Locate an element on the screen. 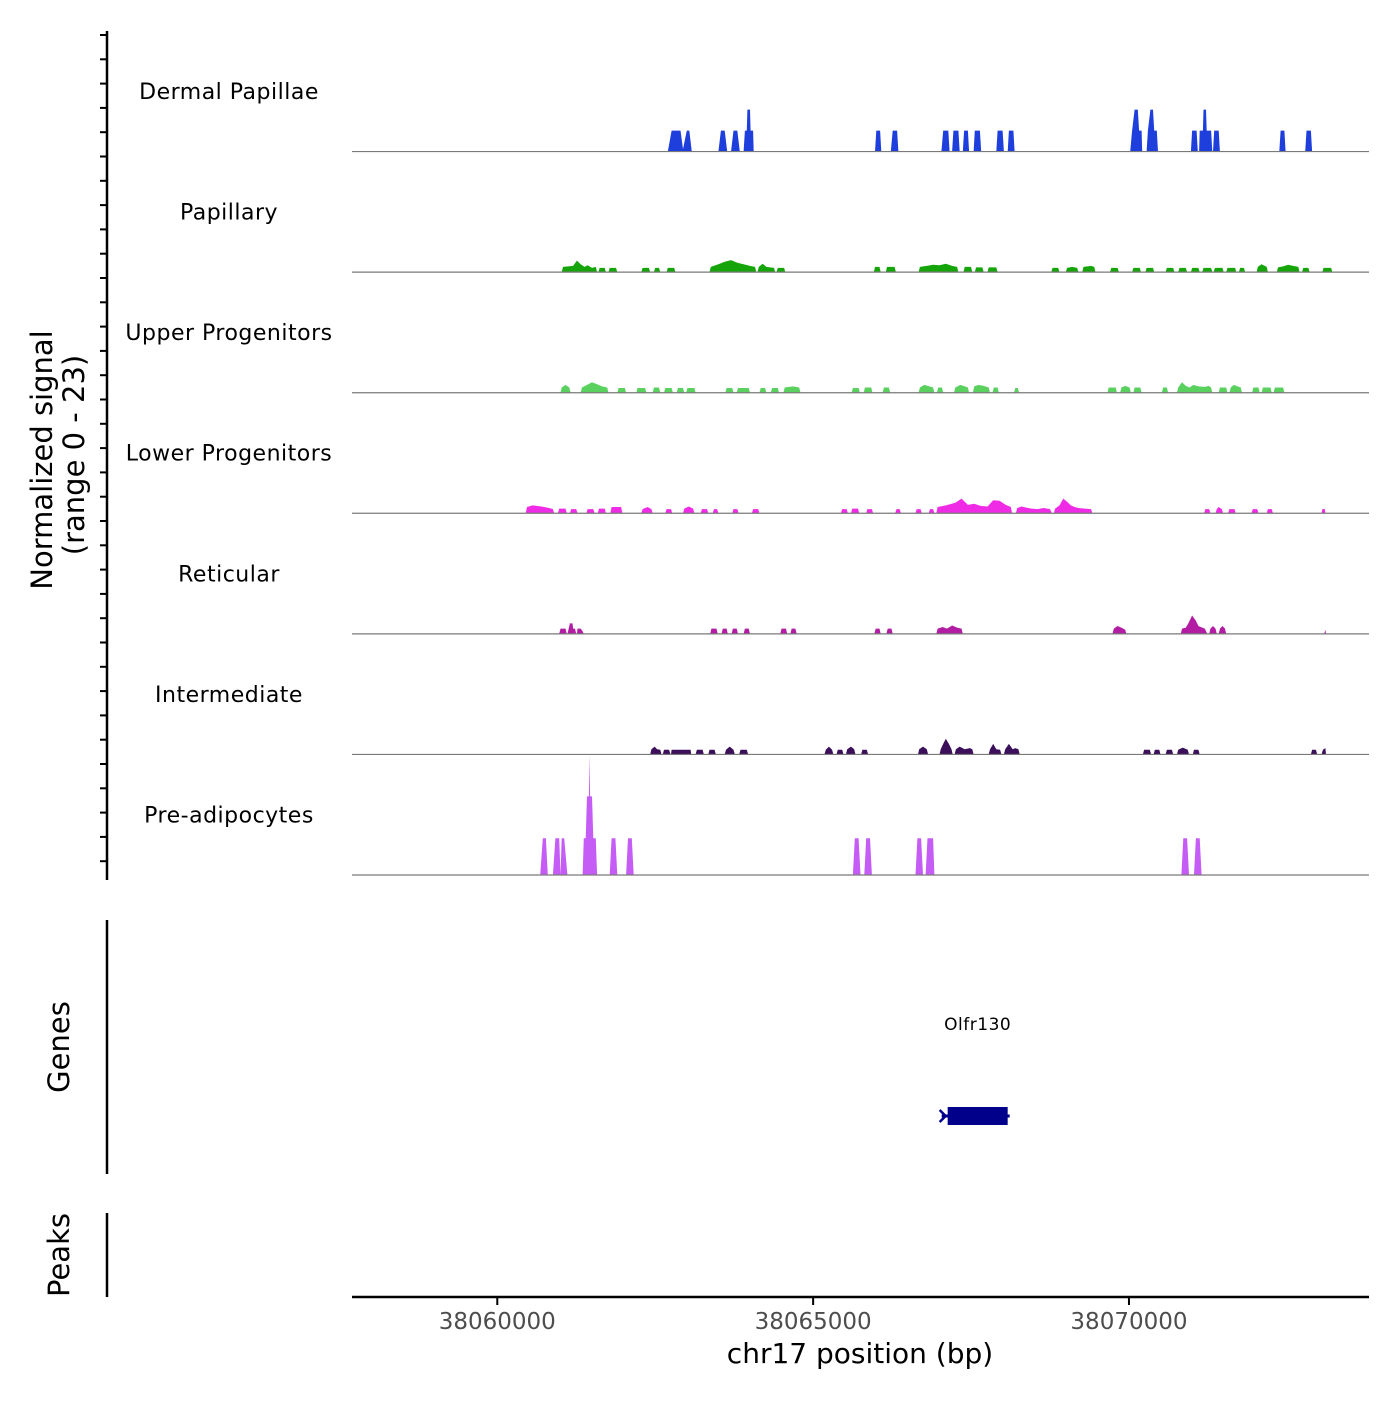 The image size is (1400, 1405). track-dermal-papillae is located at coordinates (860, 131).